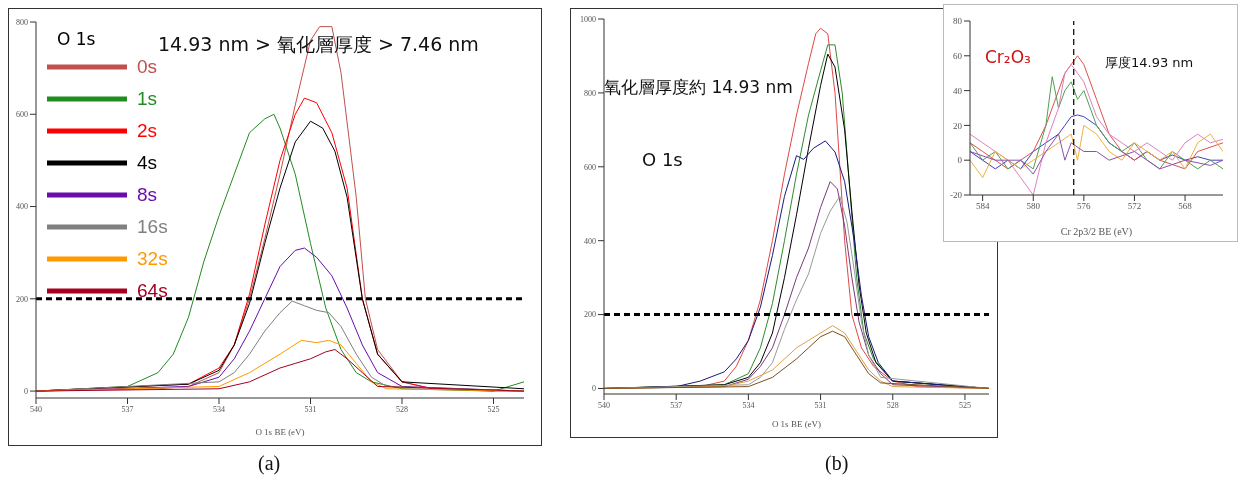 This screenshot has width=1240, height=484. Describe the element at coordinates (1149, 62) in the screenshot. I see `annotation: 厚度14.93 nm` at that location.